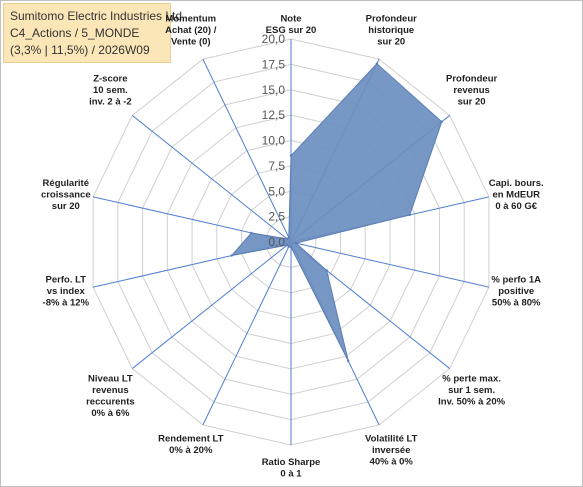  I want to click on radar-axis-label: Régularité croissance sur 20, so click(66, 195).